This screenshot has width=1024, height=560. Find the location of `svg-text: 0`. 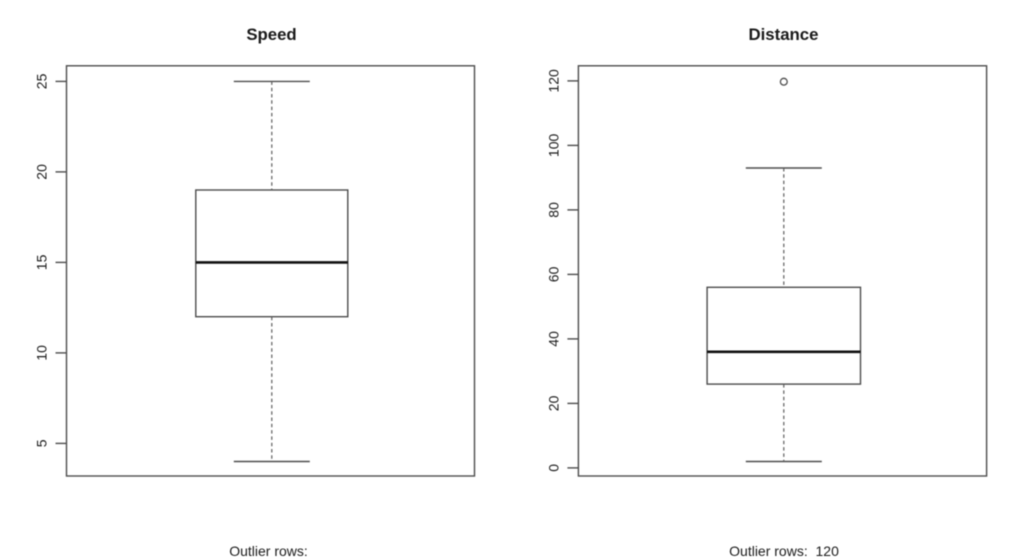

svg-text: 0 is located at coordinates (554, 468).